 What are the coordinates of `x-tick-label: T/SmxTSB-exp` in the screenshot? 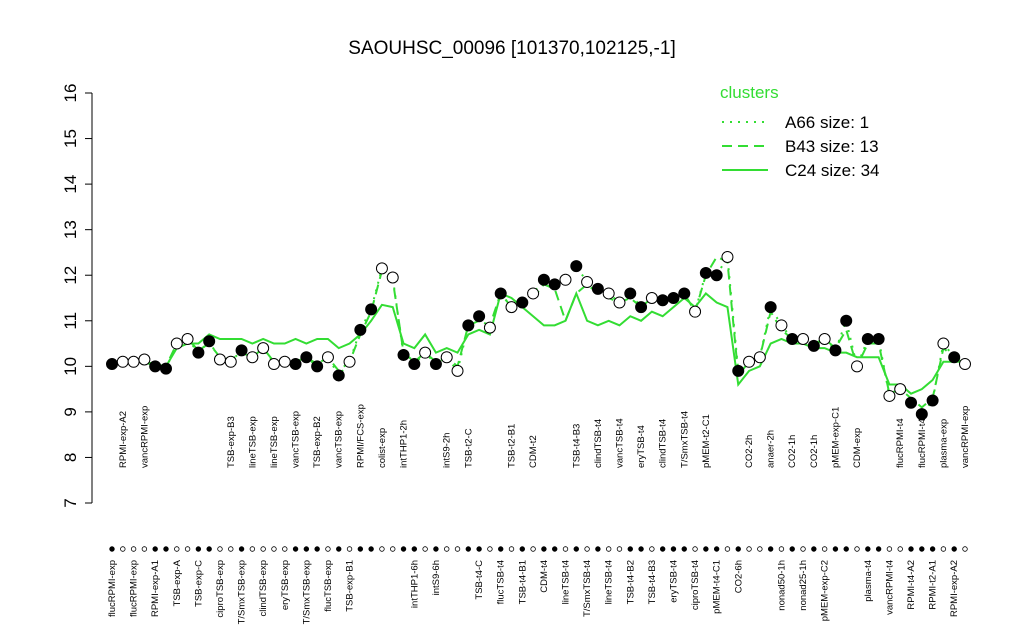 It's located at (242, 592).